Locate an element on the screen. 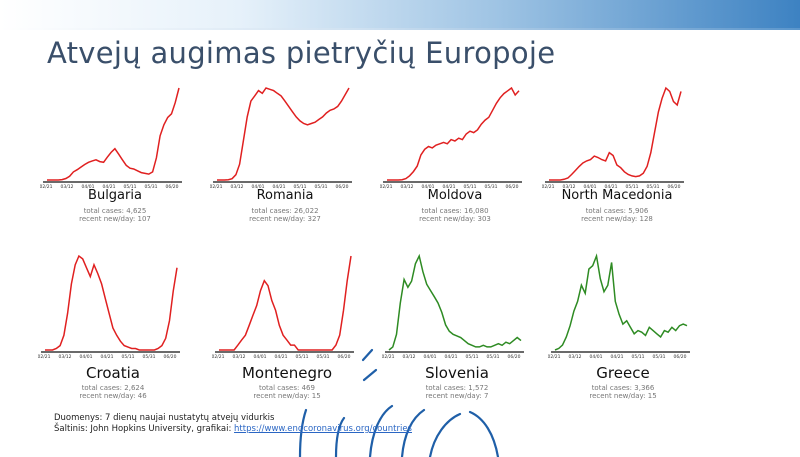  total-cases-stat: total cases: 469 is located at coordinates (287, 388).